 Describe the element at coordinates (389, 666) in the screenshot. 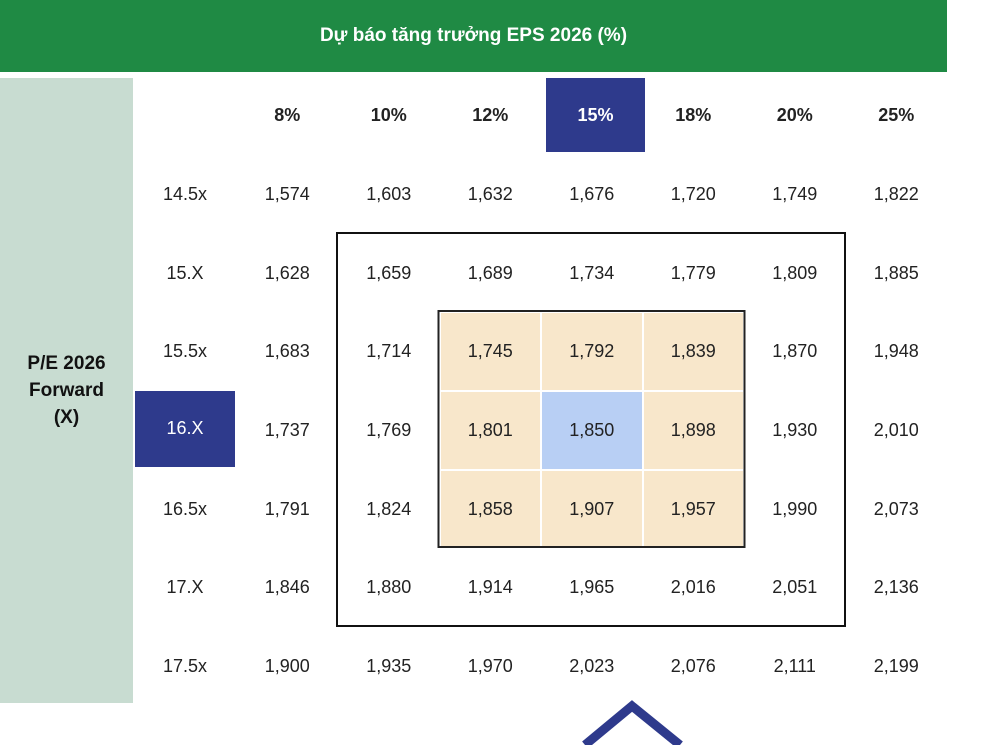

I see `table-cell: 1,935` at that location.